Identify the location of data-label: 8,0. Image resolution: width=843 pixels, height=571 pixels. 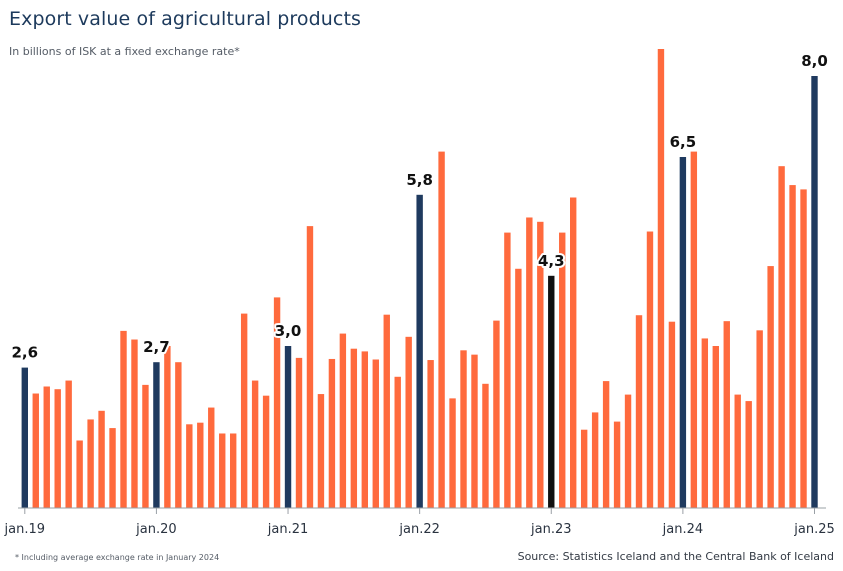
(814, 61).